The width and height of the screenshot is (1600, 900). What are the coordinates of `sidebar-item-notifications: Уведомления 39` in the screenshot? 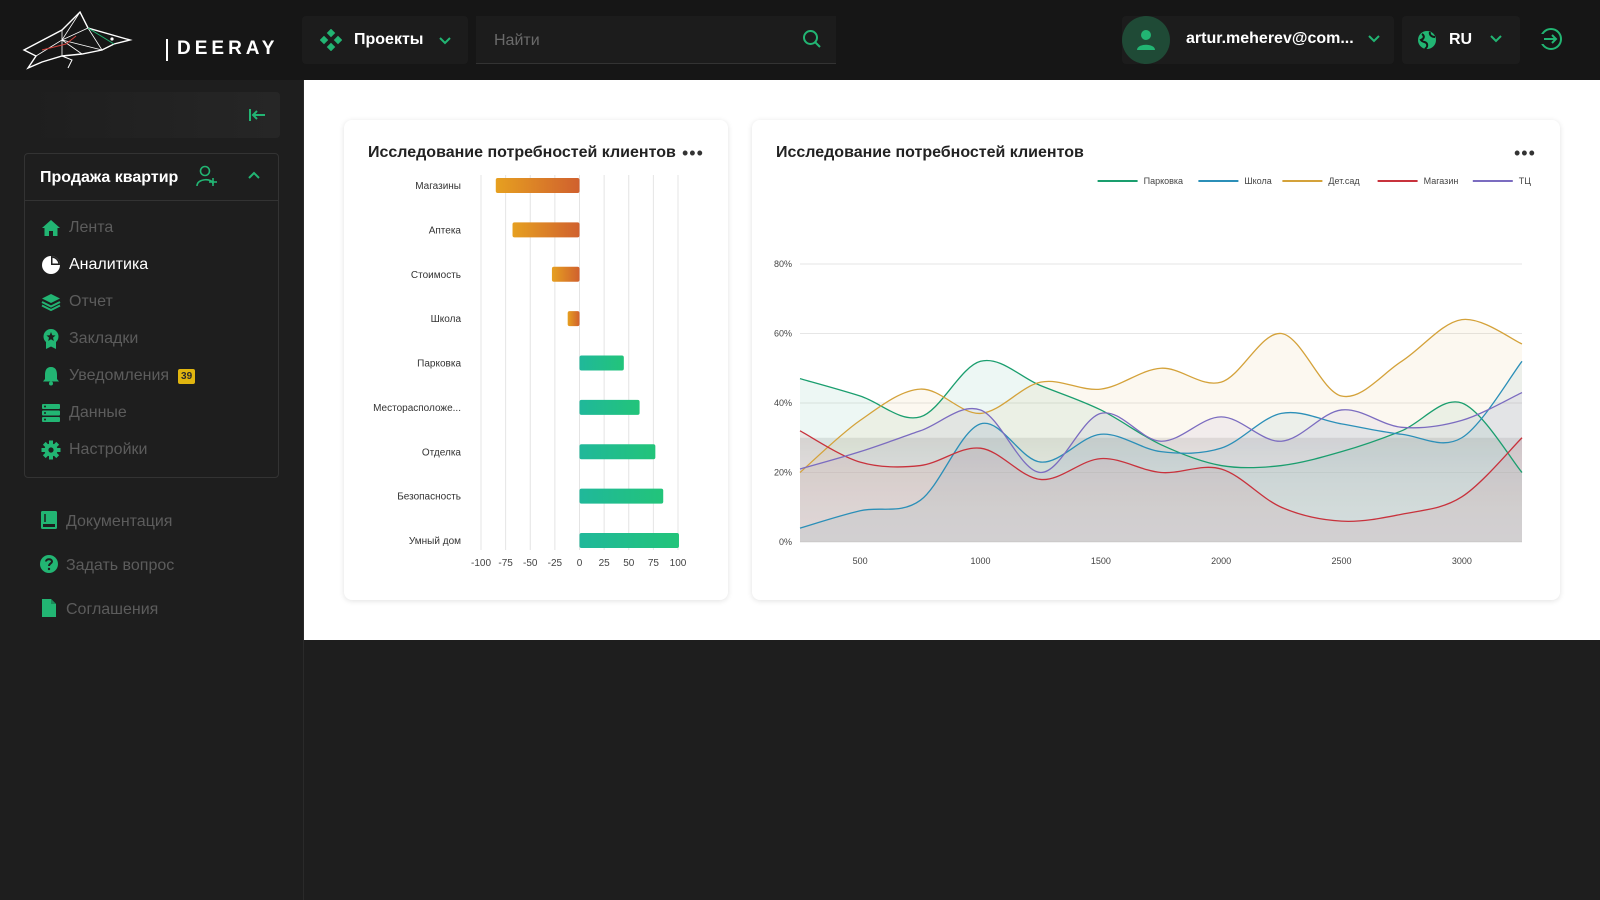 It's located at (118, 376).